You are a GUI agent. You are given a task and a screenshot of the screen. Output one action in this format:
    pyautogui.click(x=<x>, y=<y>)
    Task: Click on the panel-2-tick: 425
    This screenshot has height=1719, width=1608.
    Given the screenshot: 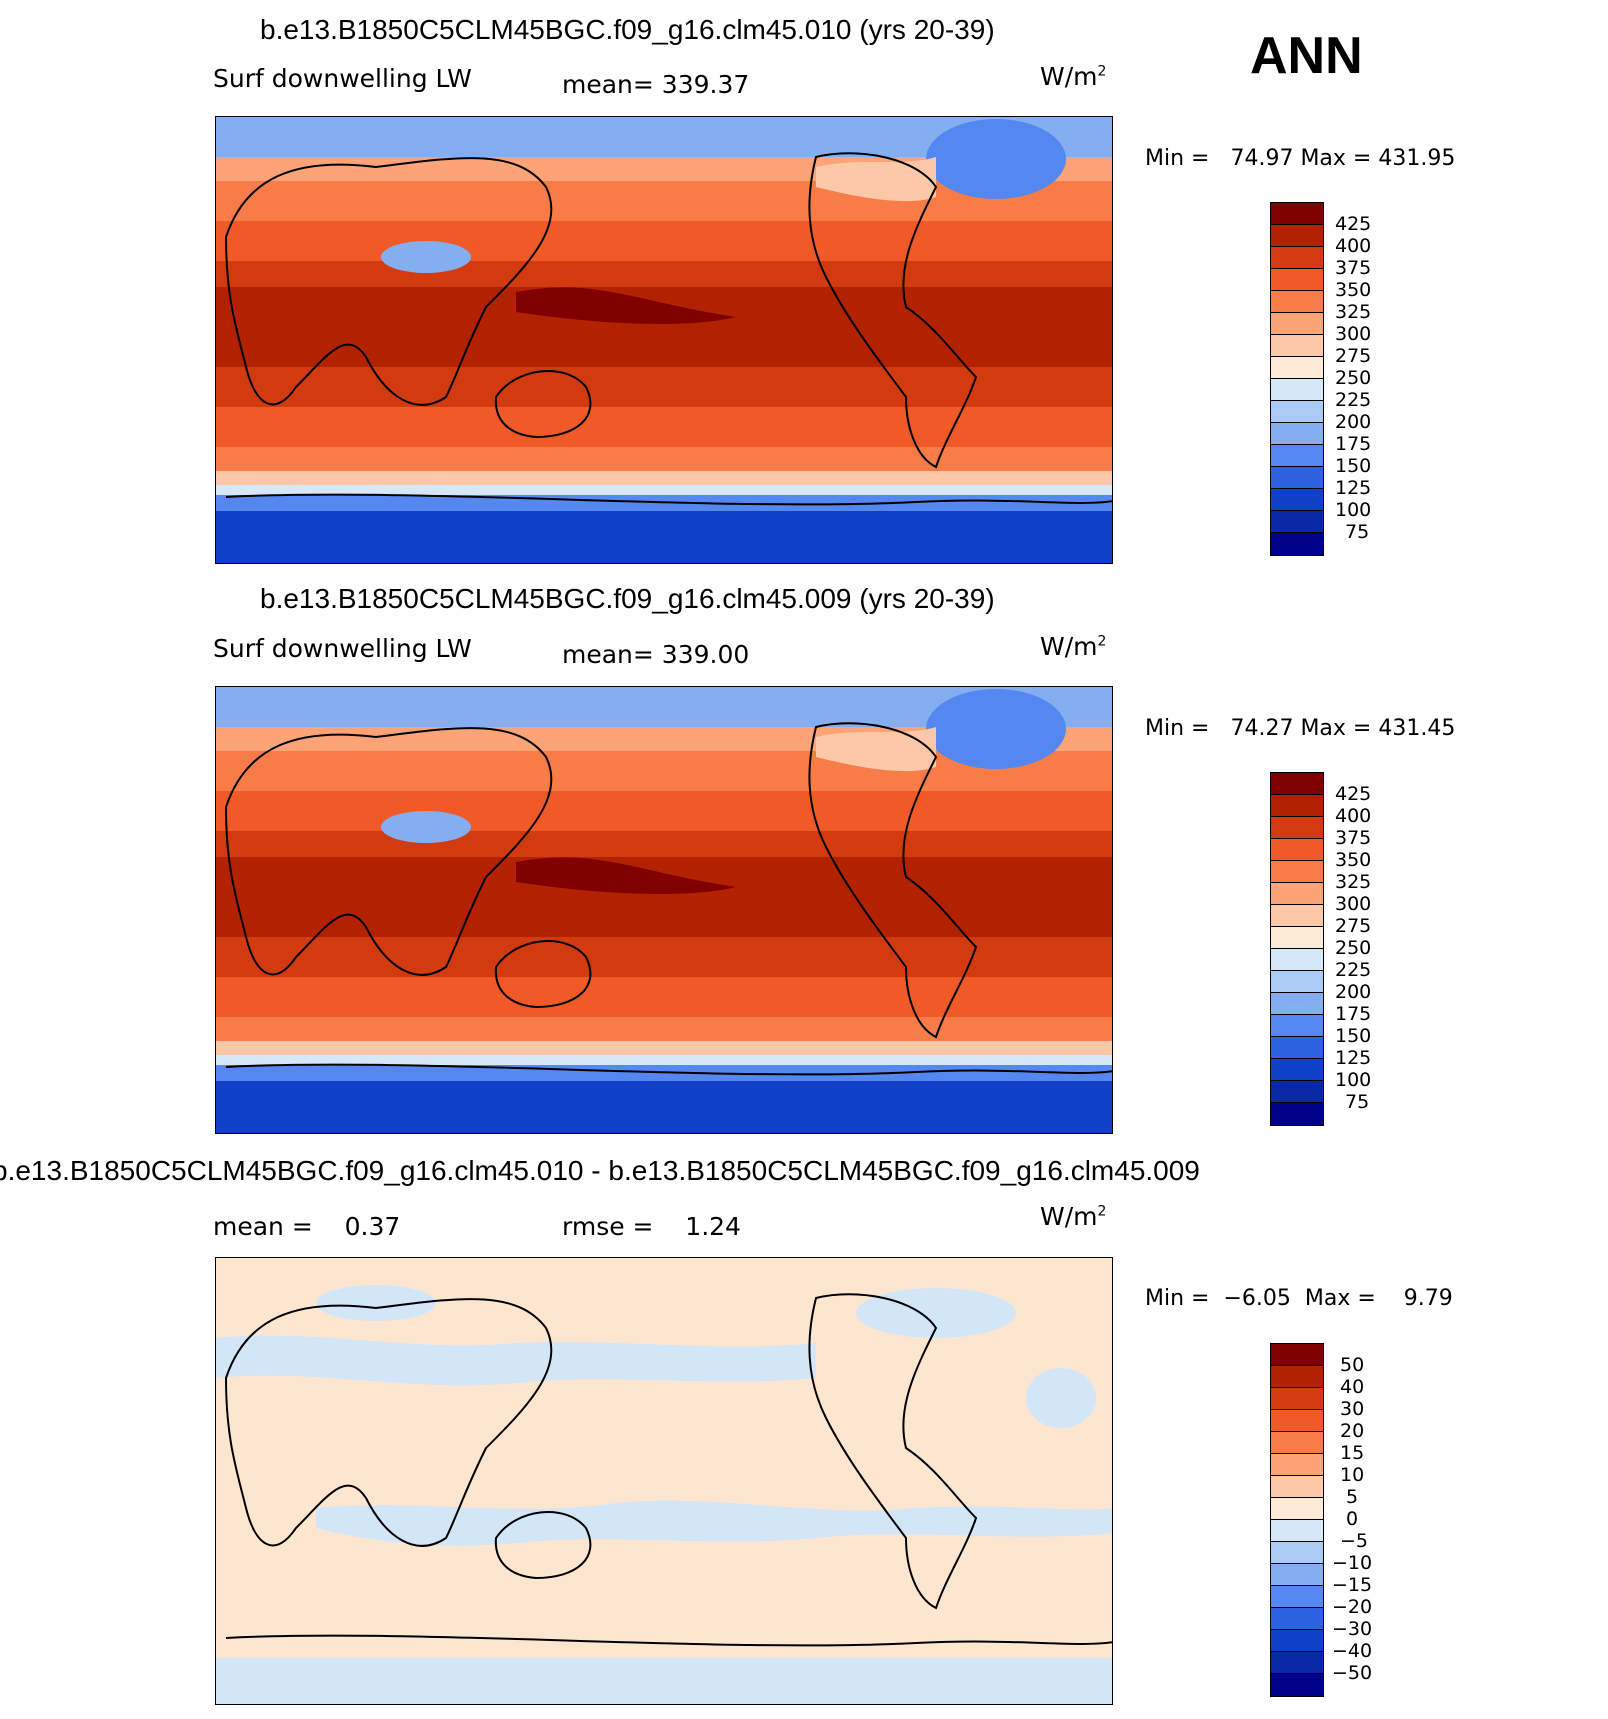 What is the action you would take?
    pyautogui.click(x=1353, y=794)
    